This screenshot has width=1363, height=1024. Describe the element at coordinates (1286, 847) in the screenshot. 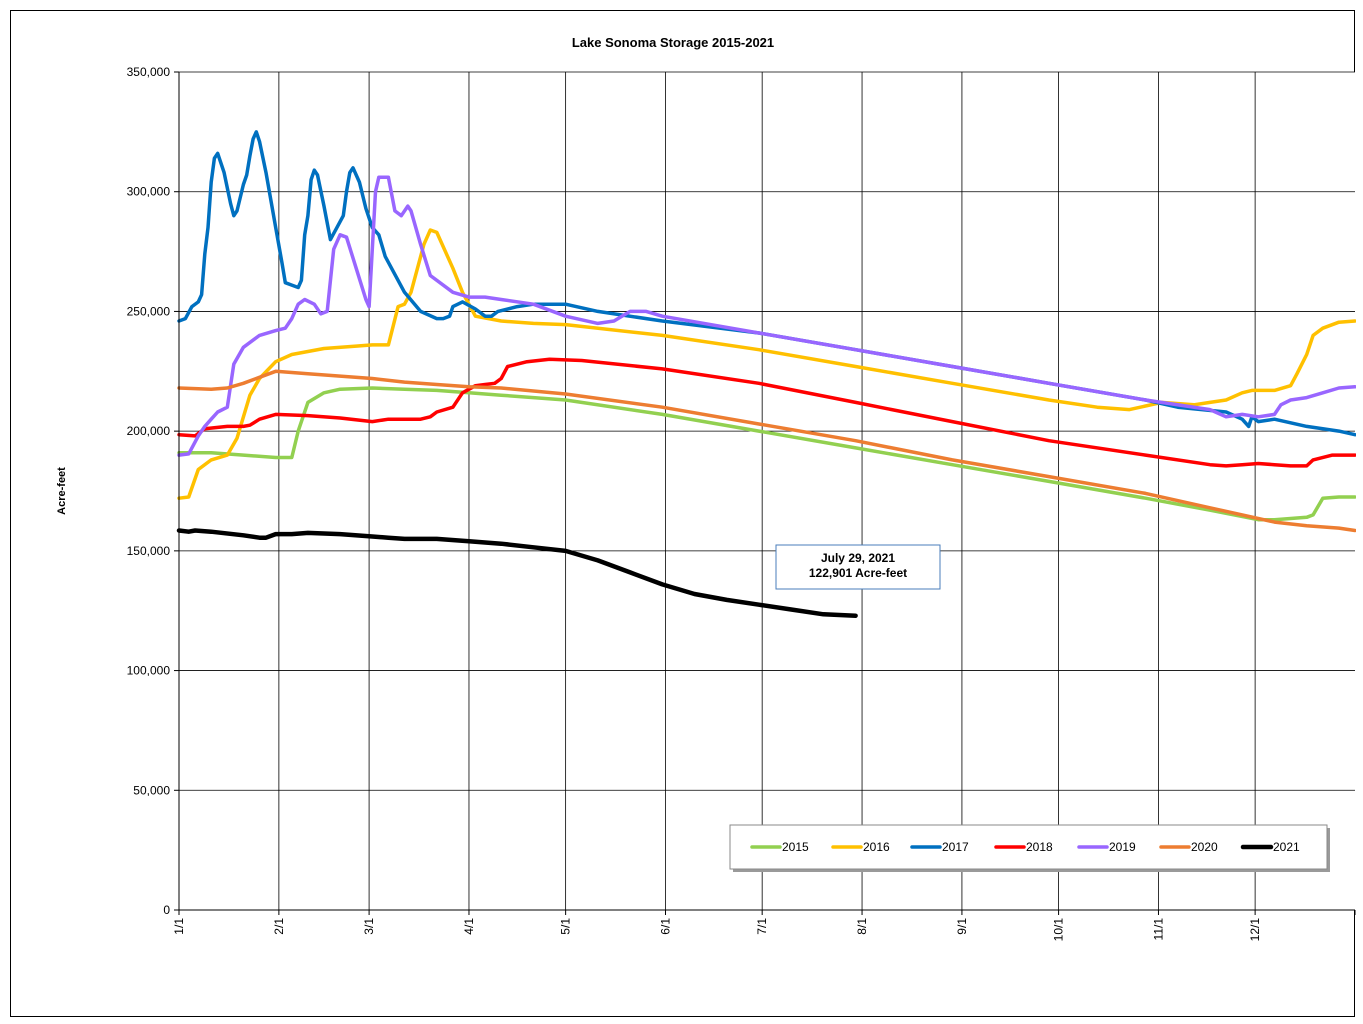

I see `legend-label-2021: 2021` at that location.